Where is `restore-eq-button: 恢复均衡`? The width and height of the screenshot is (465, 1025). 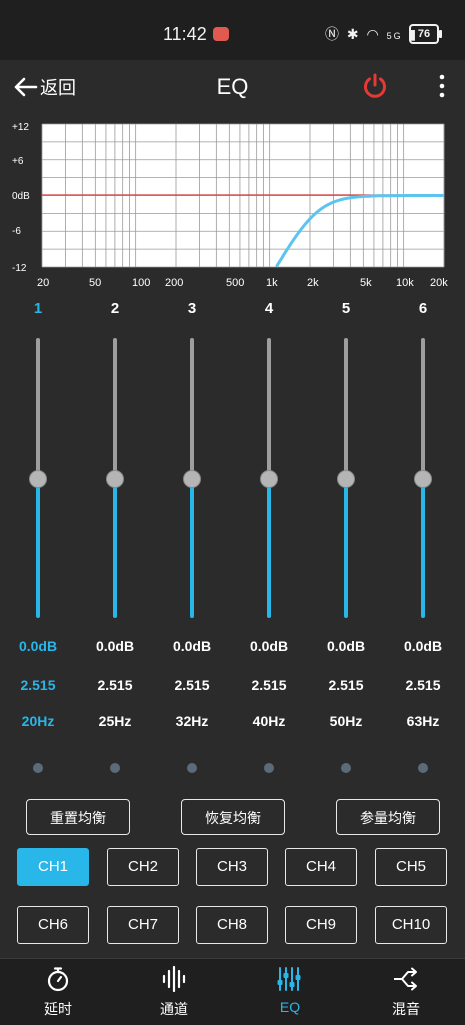 restore-eq-button: 恢复均衡 is located at coordinates (233, 817).